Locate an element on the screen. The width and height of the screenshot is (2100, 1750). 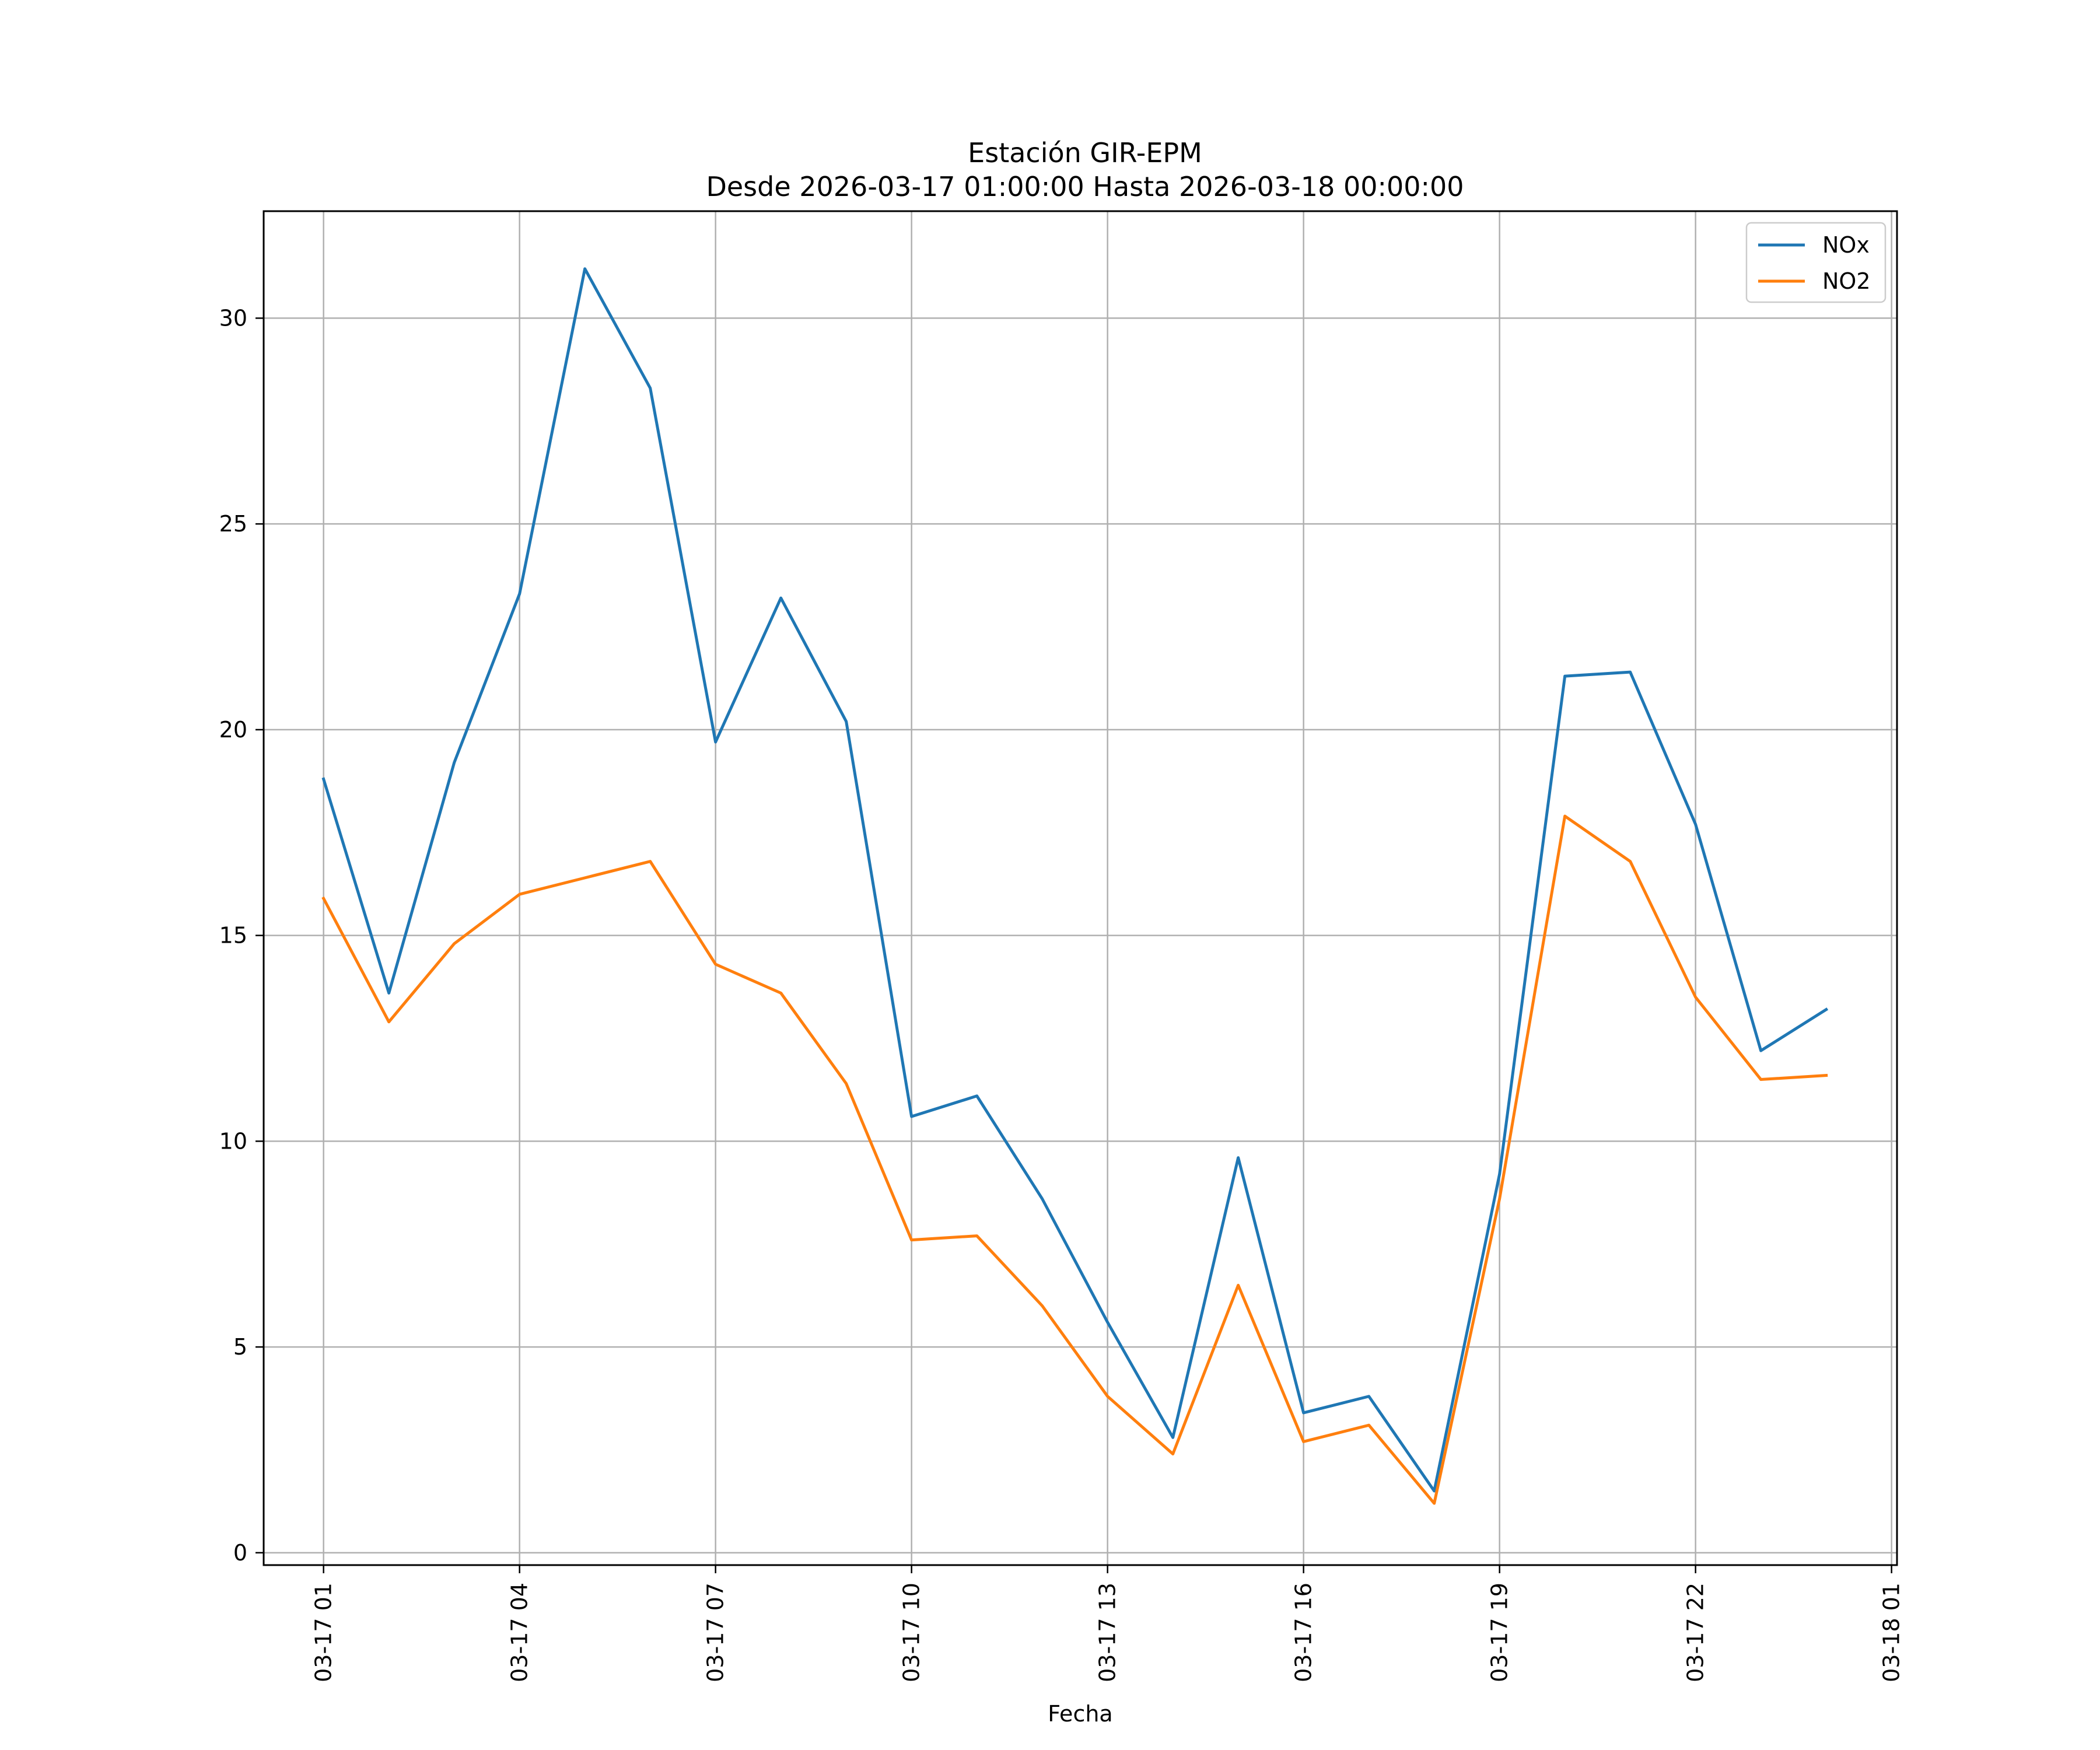
chart-title: Estación GIR-EPM is located at coordinates (1085, 153).